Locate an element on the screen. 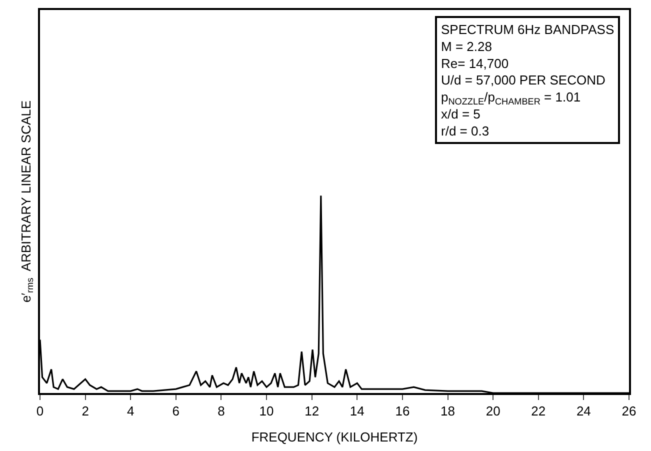 Image resolution: width=651 pixels, height=451 pixels. x-tick-label: 16 is located at coordinates (402, 411).